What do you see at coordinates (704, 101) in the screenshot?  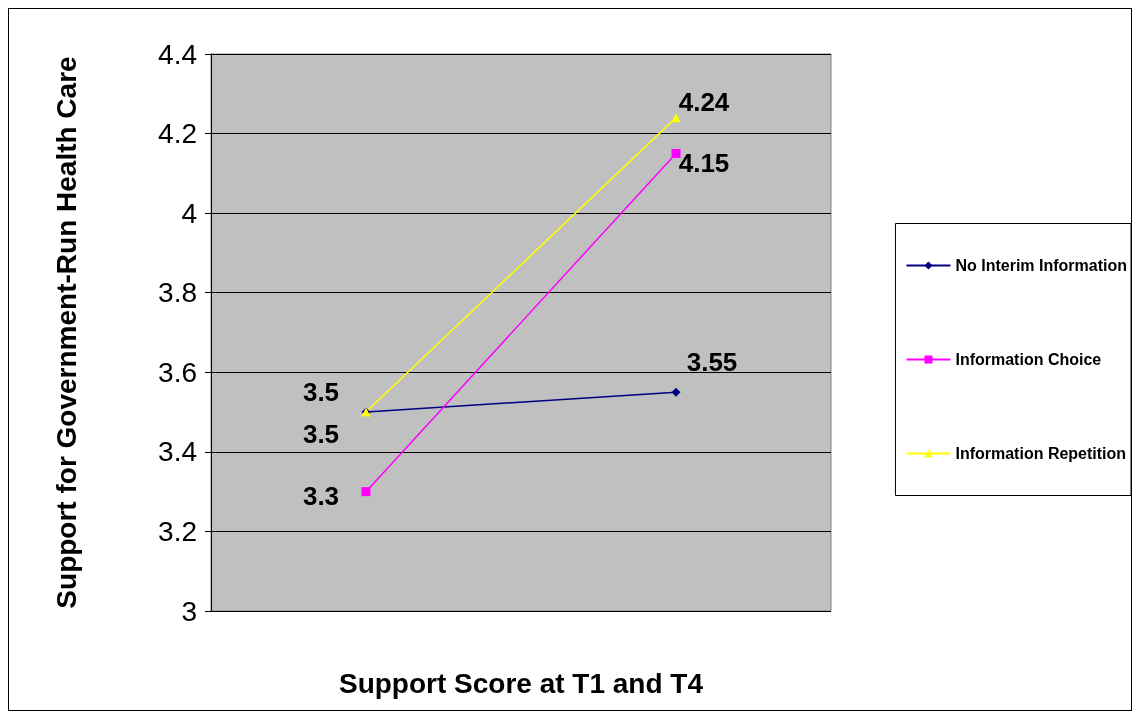 I see `data-label: 4.24` at bounding box center [704, 101].